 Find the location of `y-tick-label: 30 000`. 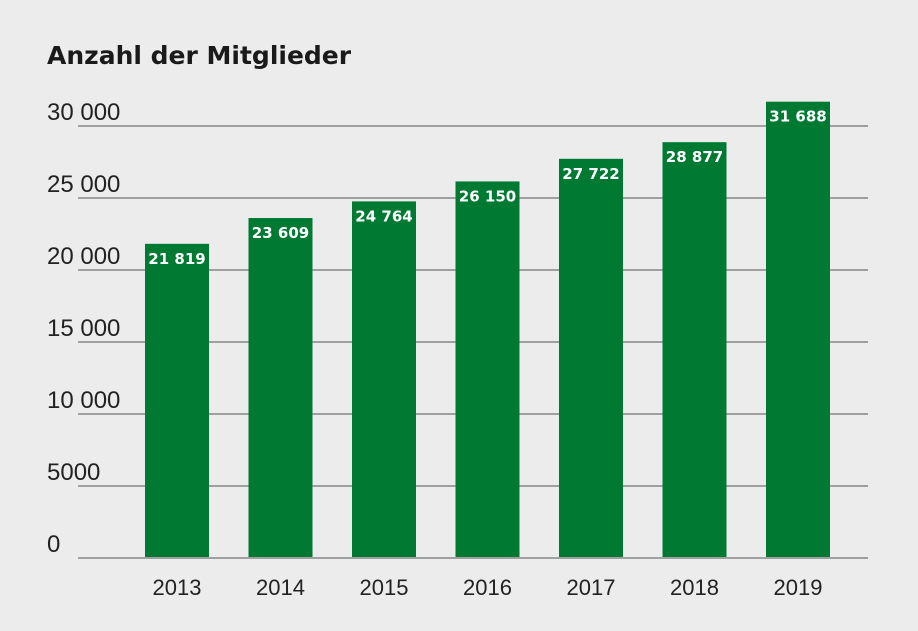

y-tick-label: 30 000 is located at coordinates (83, 112).